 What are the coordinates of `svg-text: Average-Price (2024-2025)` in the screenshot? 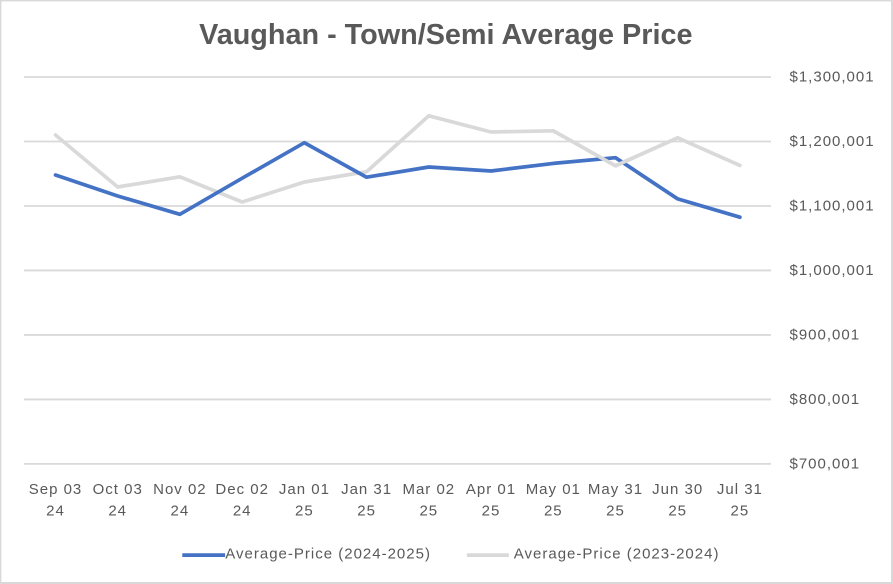 It's located at (328, 554).